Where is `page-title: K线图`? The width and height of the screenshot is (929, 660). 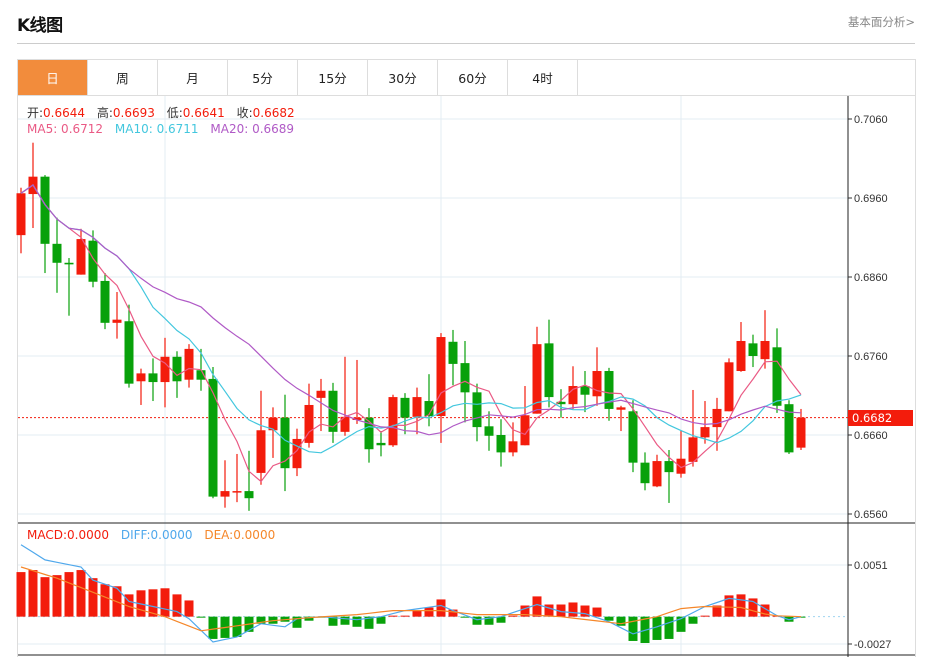
page-title: K线图 is located at coordinates (40, 26).